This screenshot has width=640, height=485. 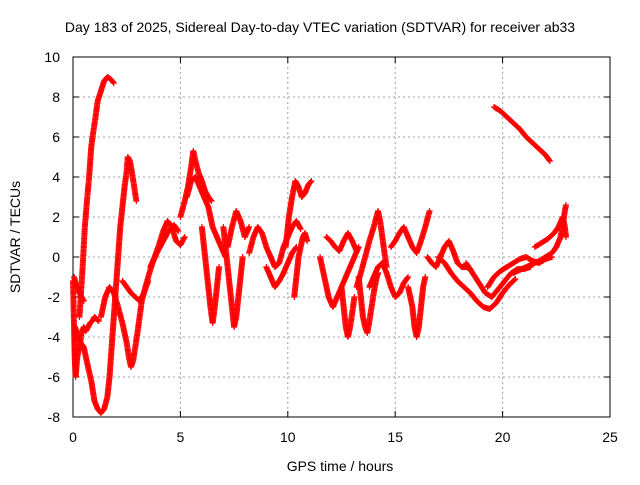 What do you see at coordinates (15, 237) in the screenshot?
I see `y-axis-title: SDTVAR / TECUs` at bounding box center [15, 237].